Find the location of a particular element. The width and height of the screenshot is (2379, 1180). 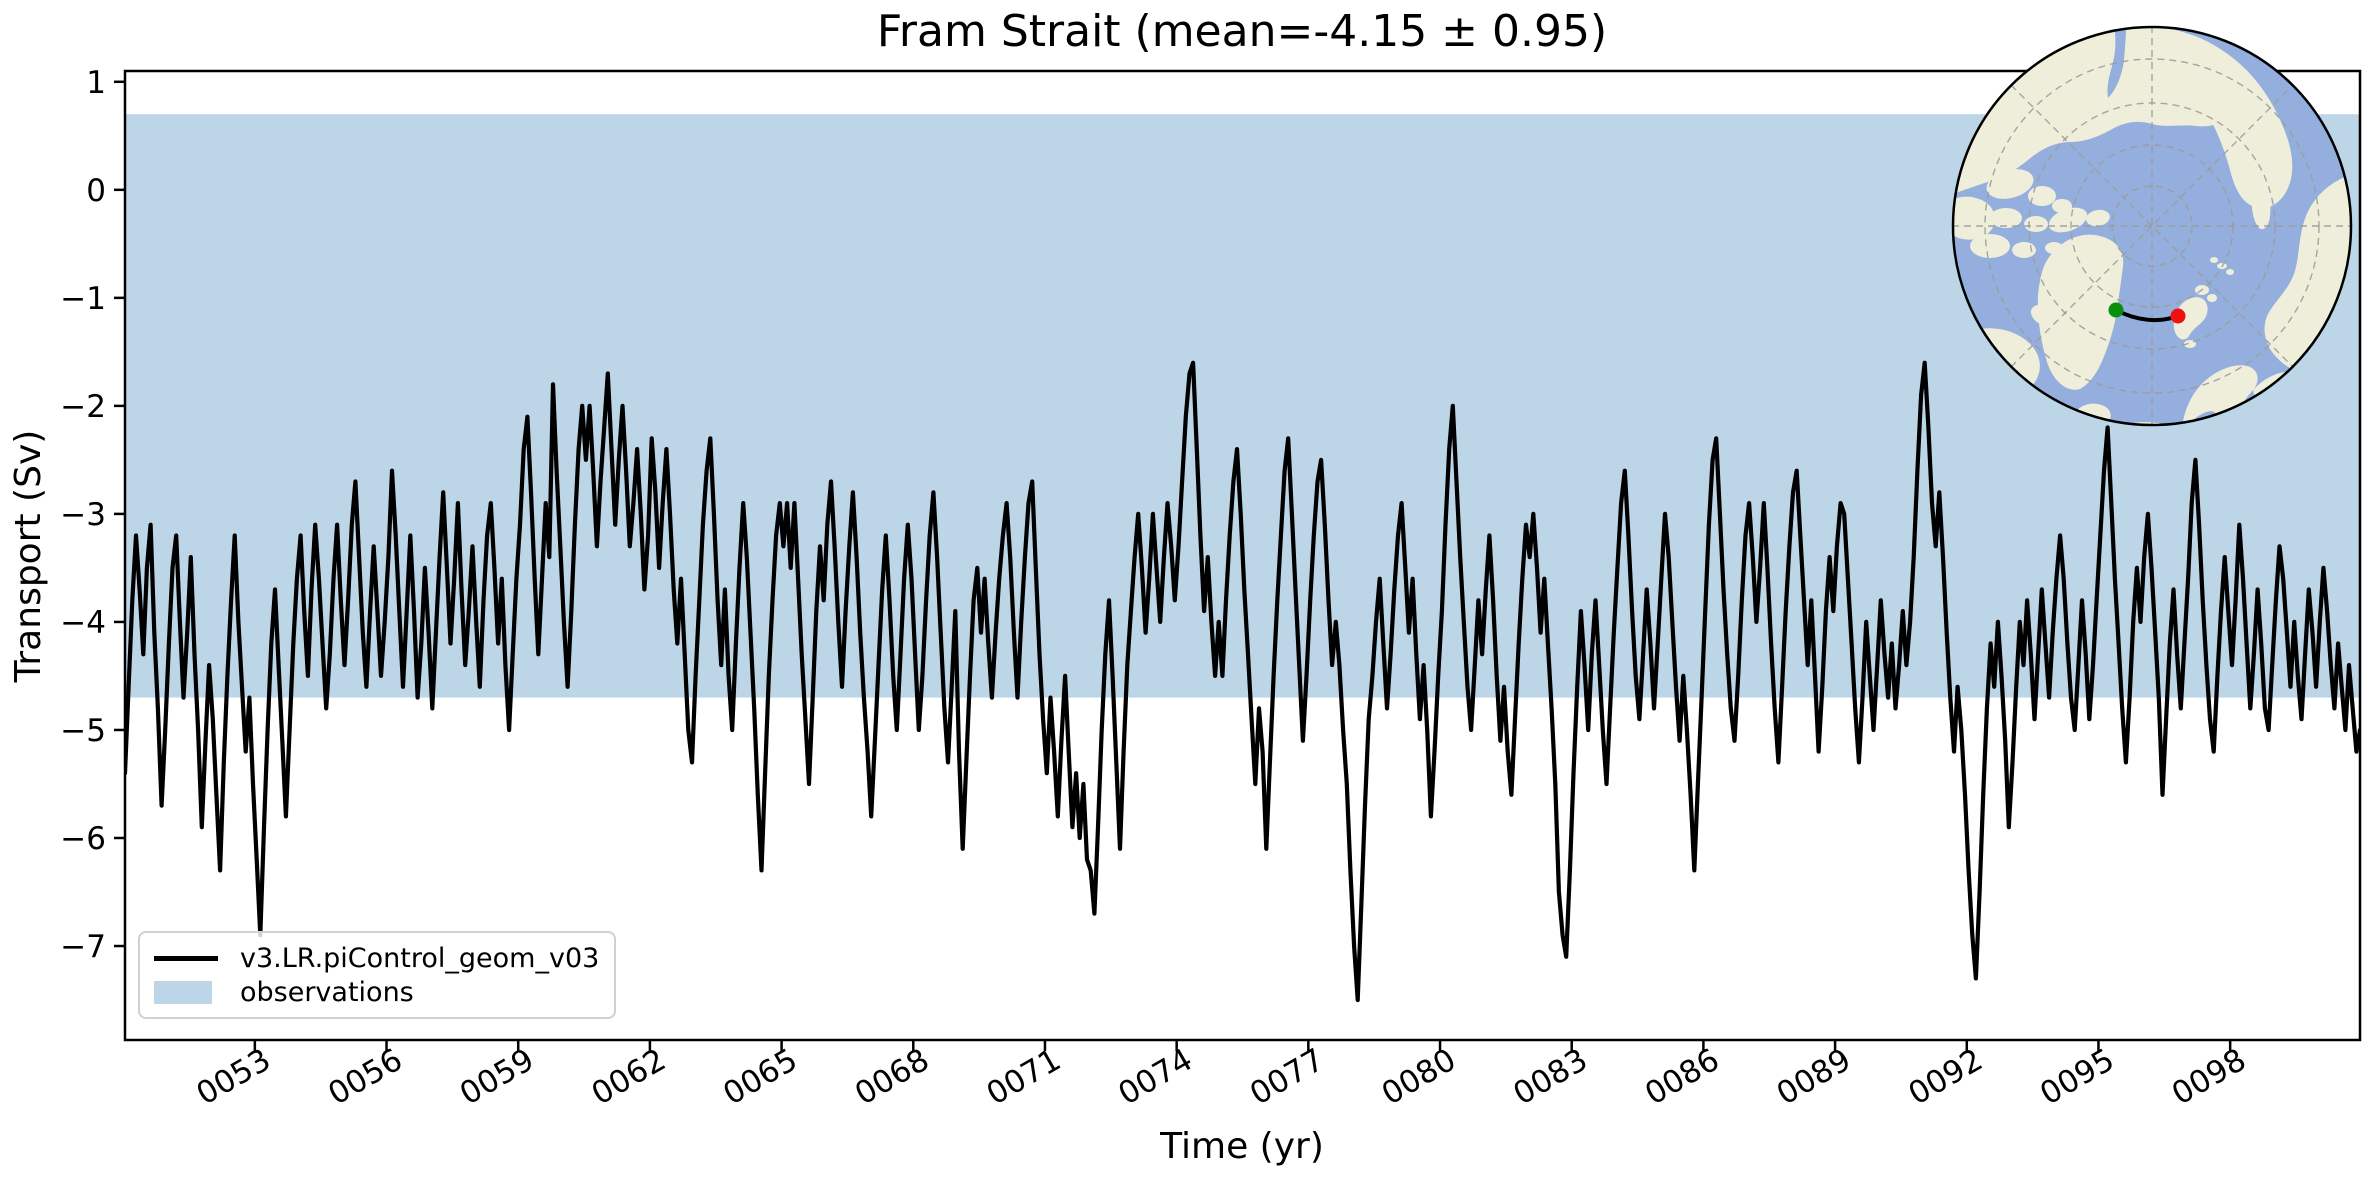

legend-entry-model: v3.LR.piControl_geom_v03 is located at coordinates (377, 958).